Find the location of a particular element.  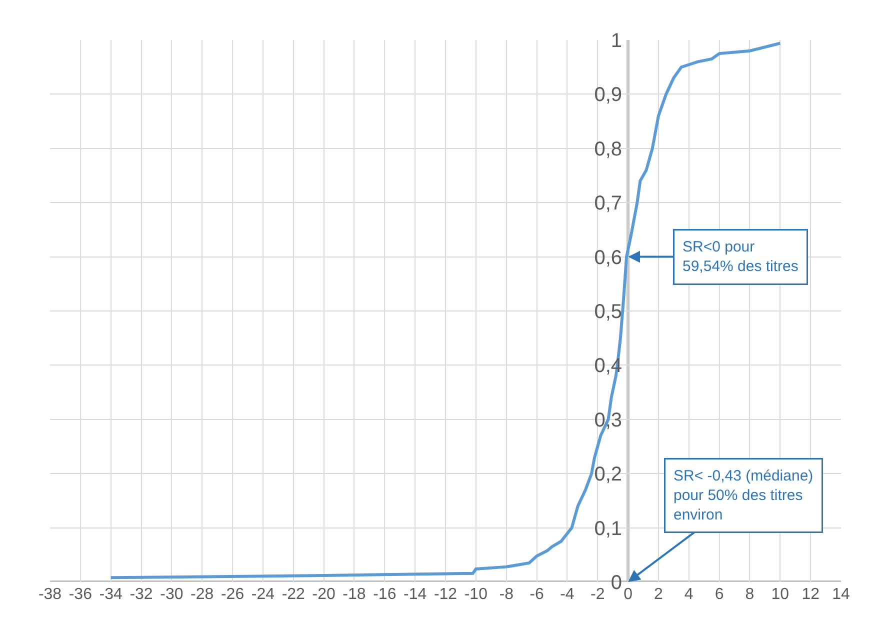

x-tick-label: 8 is located at coordinates (749, 594).